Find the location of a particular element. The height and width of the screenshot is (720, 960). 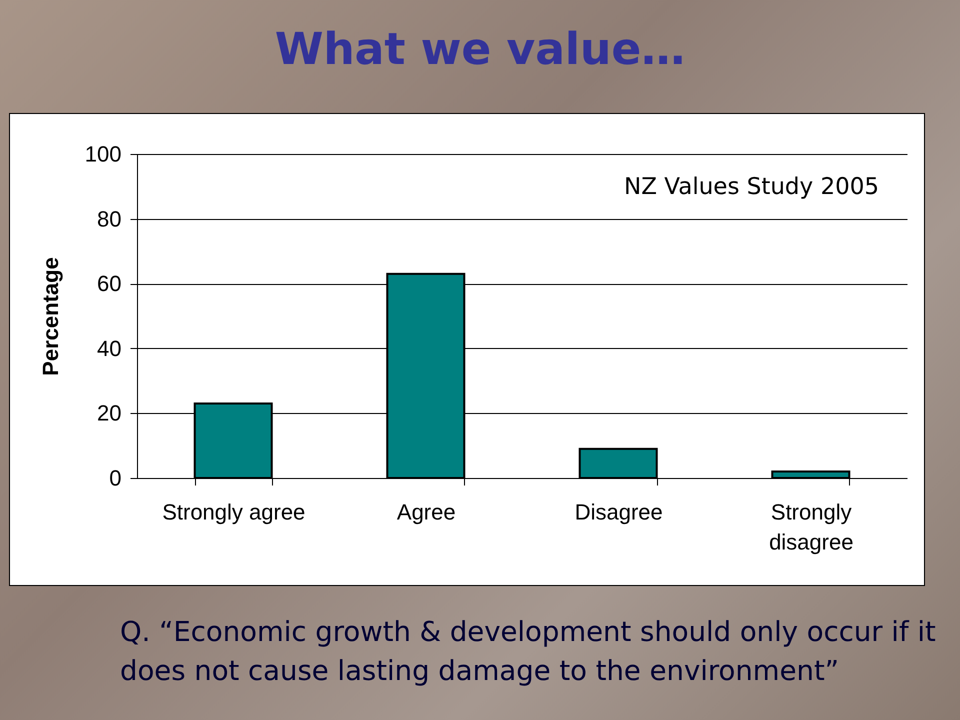

text: Q. “Economic growth & development should only occur if it does not cause lasting damage to the environment” is located at coordinates (528, 652).